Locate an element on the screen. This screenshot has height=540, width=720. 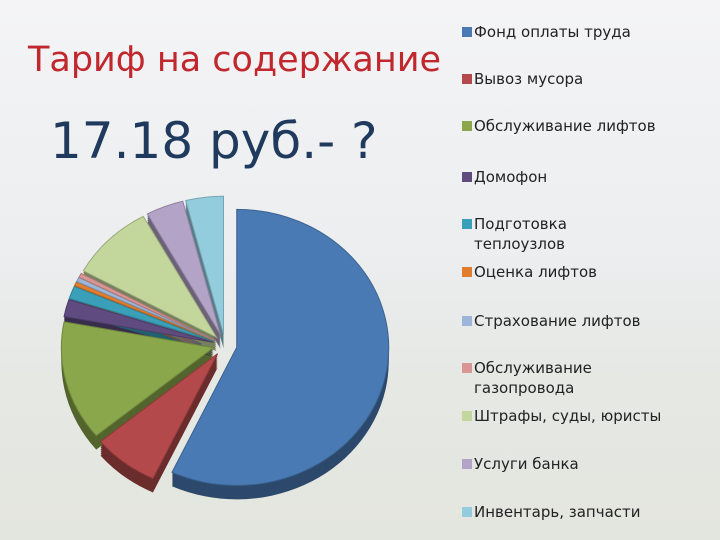
legend-item: Страхование лифтов is located at coordinates (562, 321).